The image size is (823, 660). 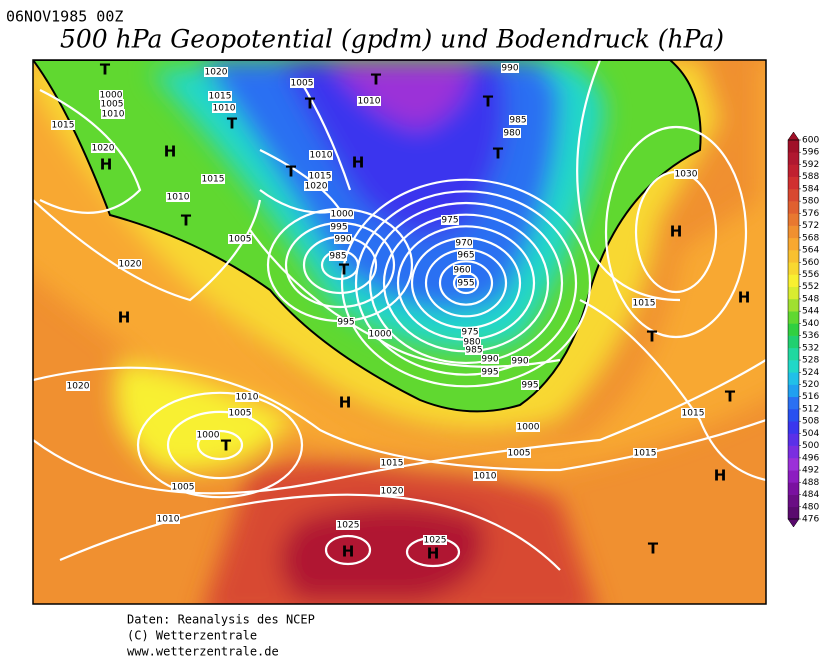 I want to click on colorbar-tick-label: 564, so click(x=810, y=251).